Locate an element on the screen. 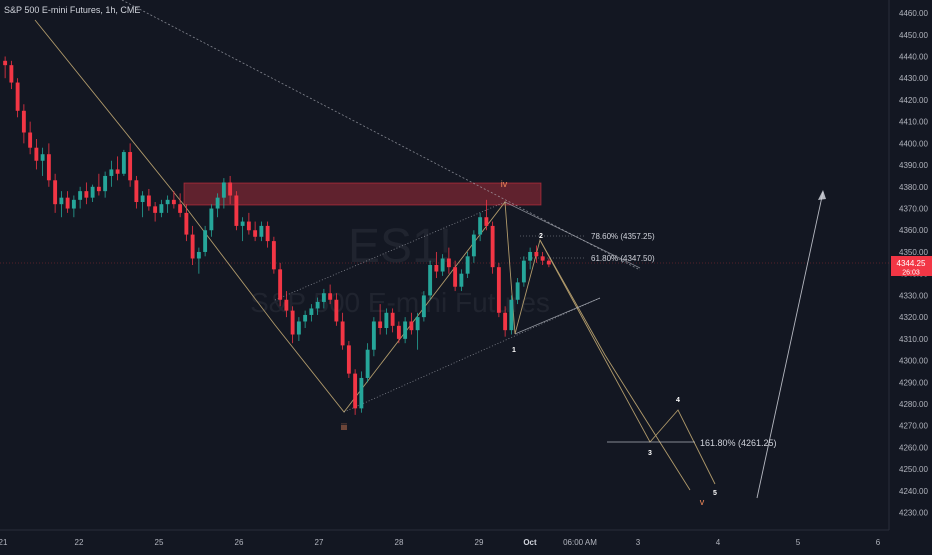  bottom-channel-solid is located at coordinates (557, 316).